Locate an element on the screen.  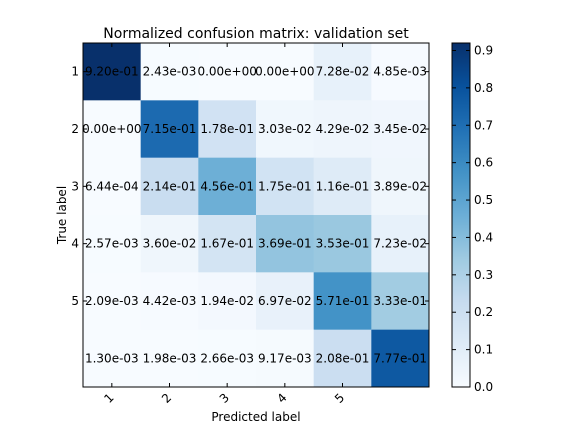
cell-value-label: 9.17e-03 is located at coordinates (285, 358).